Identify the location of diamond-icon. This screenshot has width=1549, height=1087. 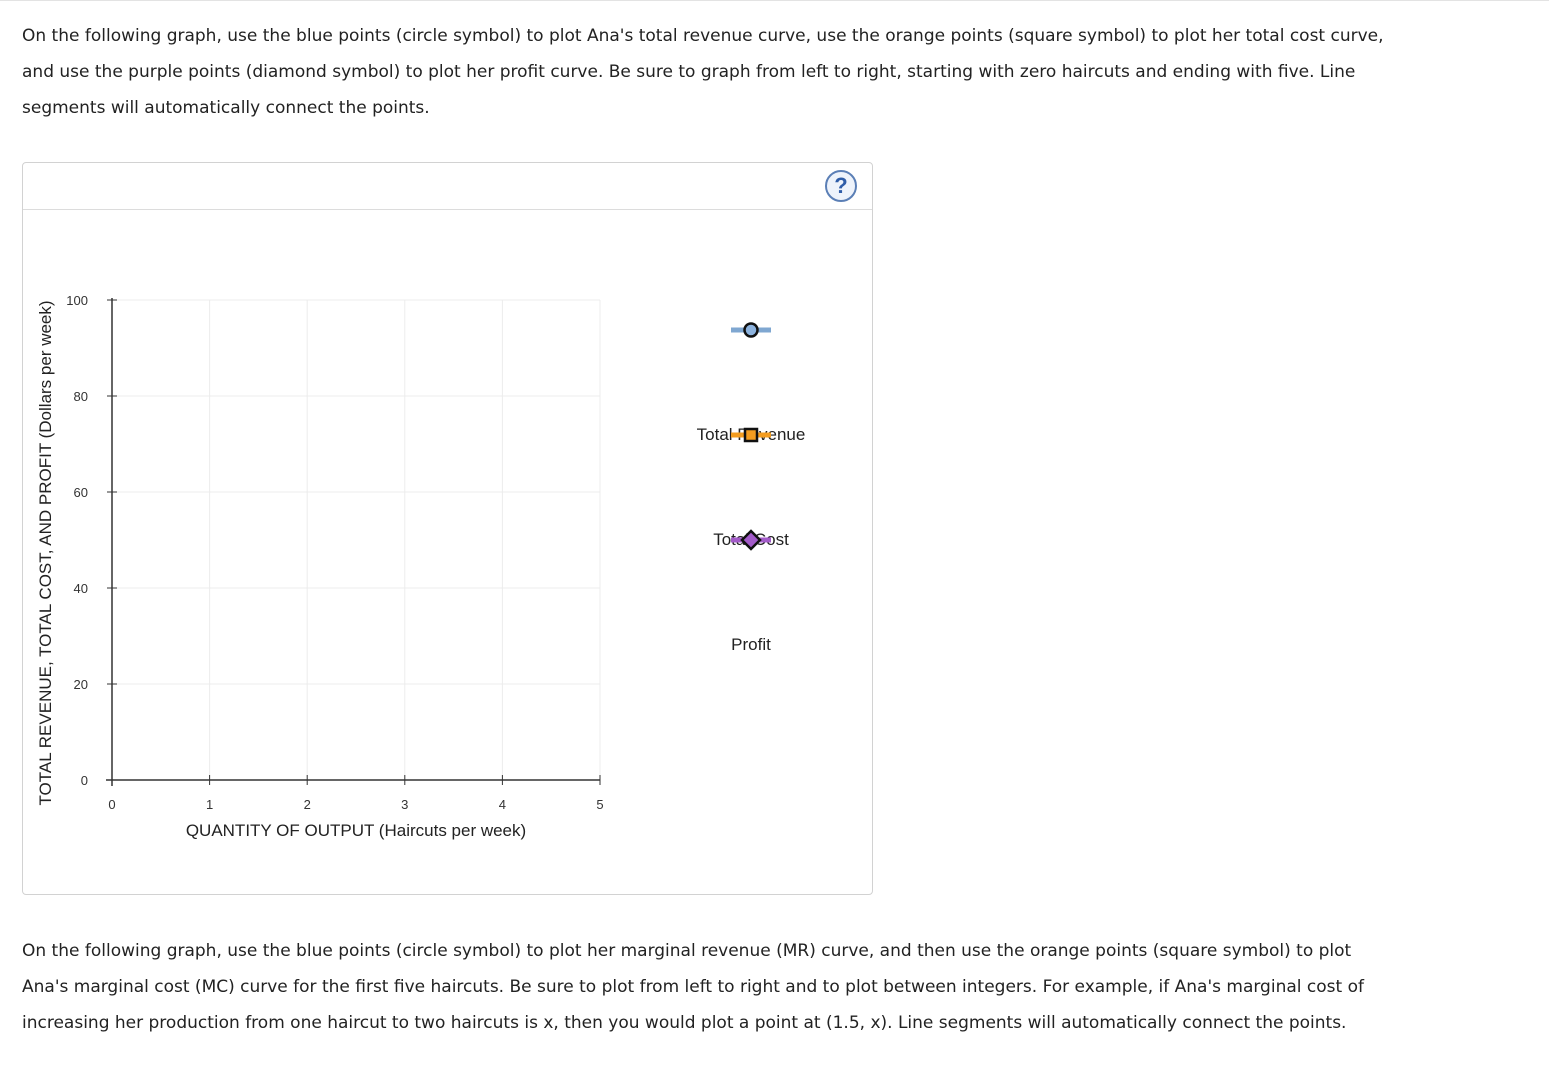
(751, 540).